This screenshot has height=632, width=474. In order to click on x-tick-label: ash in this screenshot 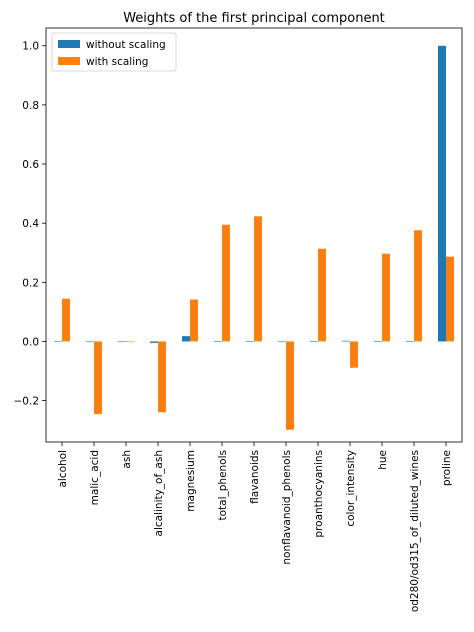, I will do `click(127, 459)`.